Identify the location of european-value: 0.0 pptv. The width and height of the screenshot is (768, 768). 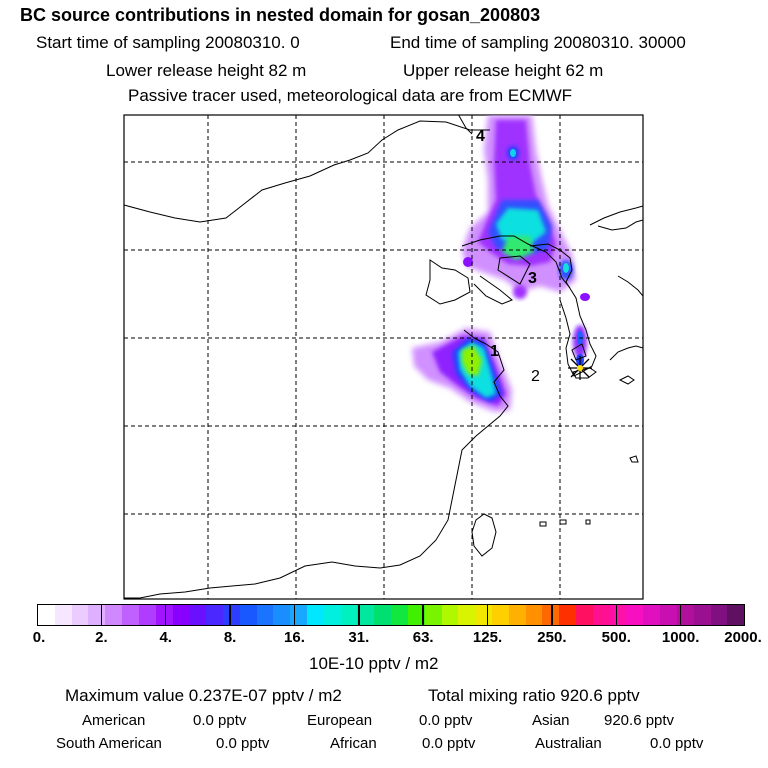
(446, 720).